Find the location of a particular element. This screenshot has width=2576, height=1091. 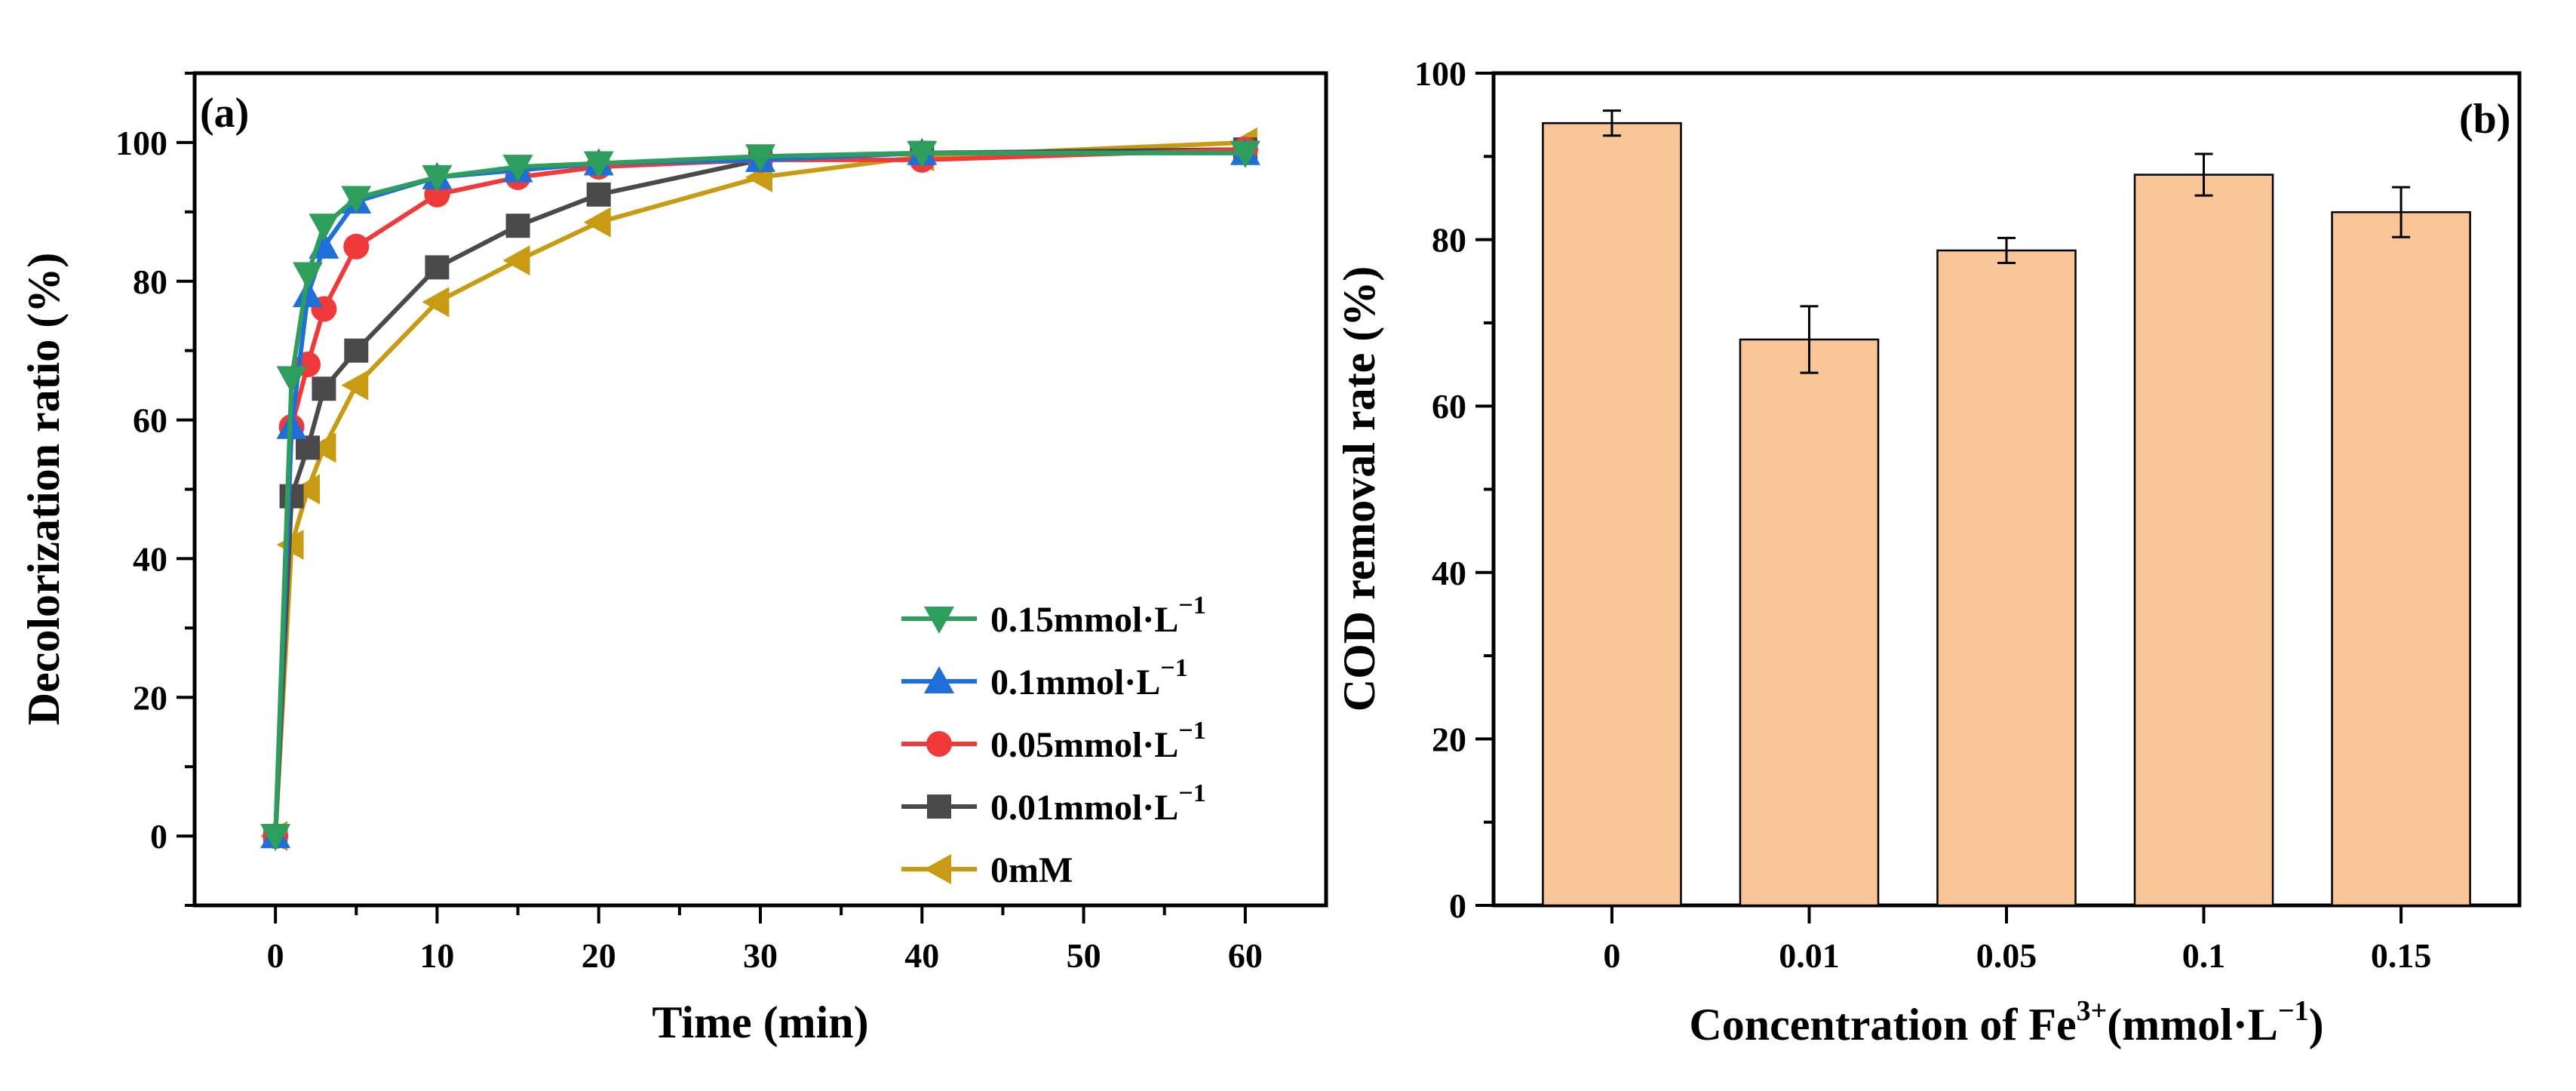

legend-label: 0.1mmol·L−1 is located at coordinates (1089, 678).